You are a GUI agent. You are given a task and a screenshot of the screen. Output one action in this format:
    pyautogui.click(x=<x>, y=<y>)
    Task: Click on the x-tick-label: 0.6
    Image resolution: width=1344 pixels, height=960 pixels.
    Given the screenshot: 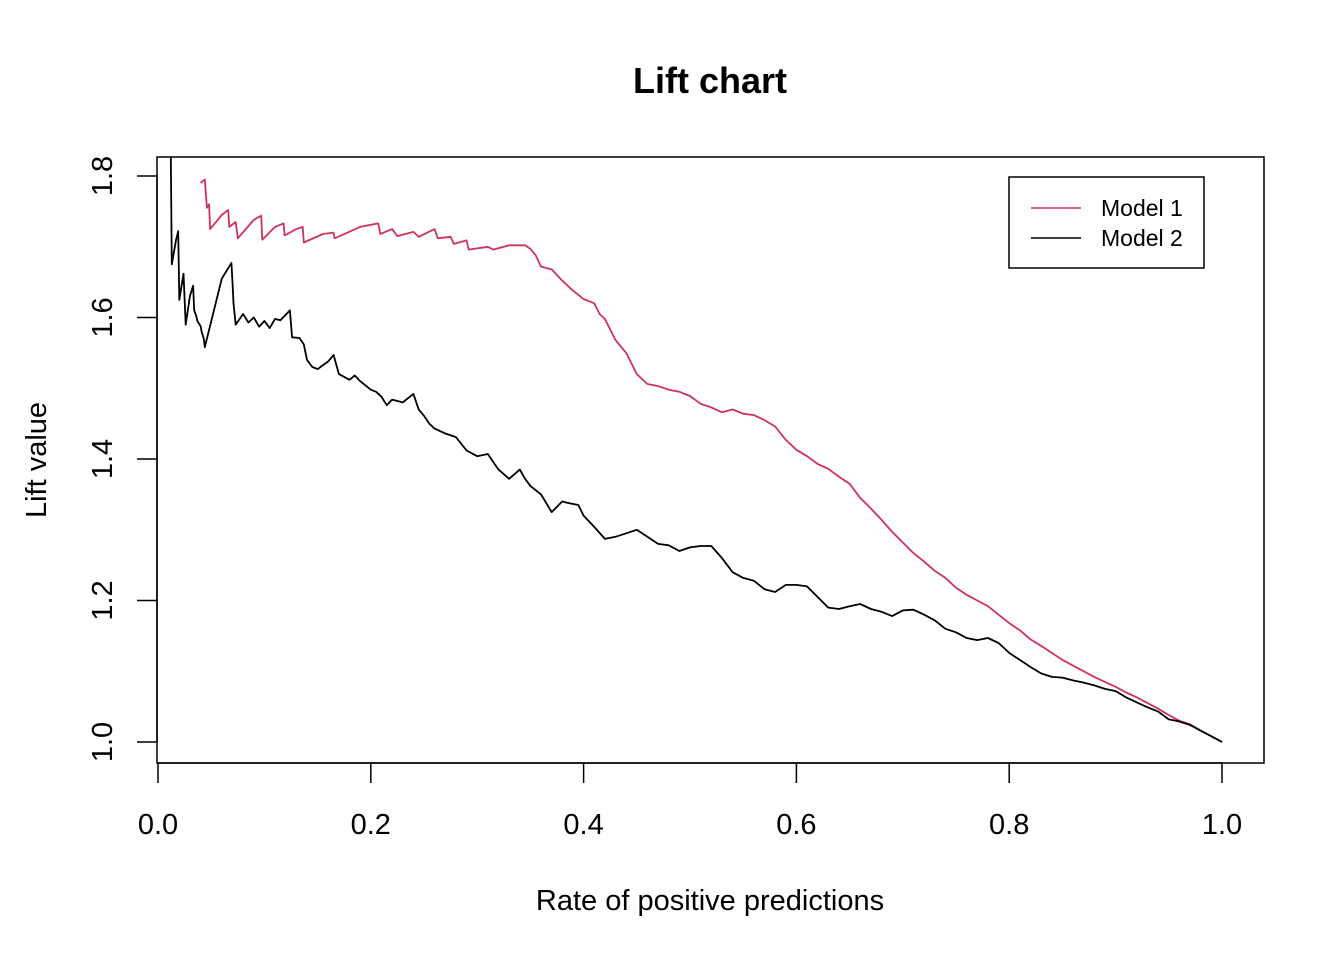 What is the action you would take?
    pyautogui.click(x=796, y=825)
    